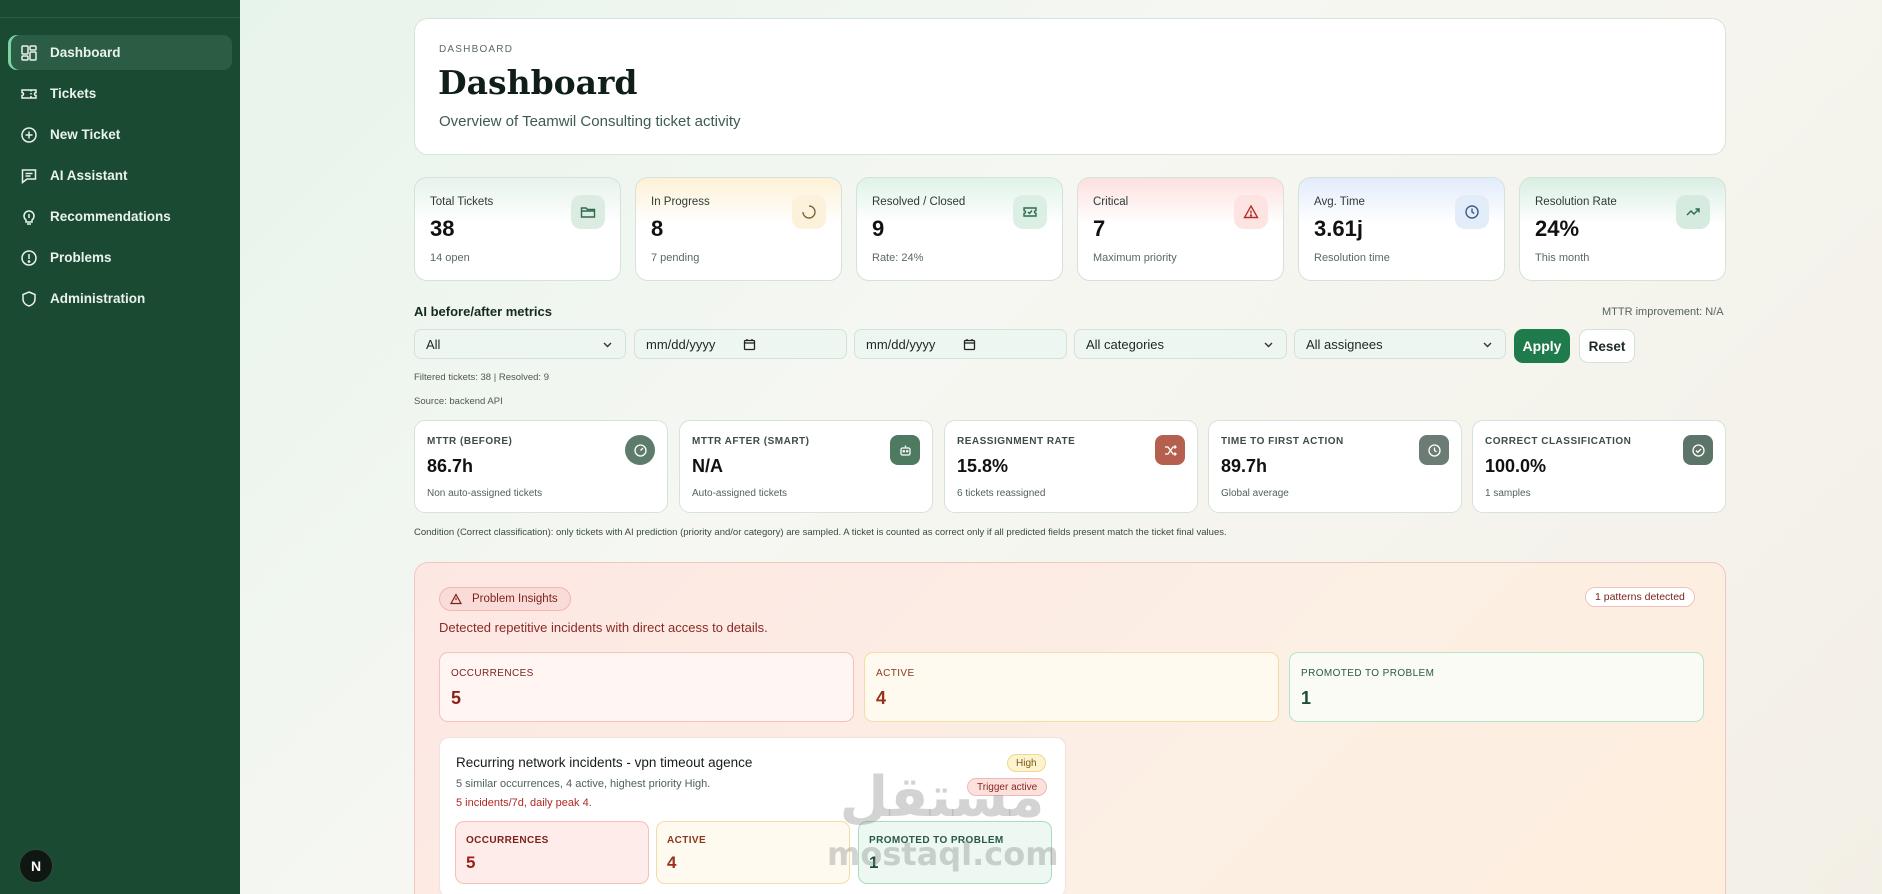 The height and width of the screenshot is (894, 1882). Describe the element at coordinates (1557, 228) in the screenshot. I see `stat-value: 24%` at that location.